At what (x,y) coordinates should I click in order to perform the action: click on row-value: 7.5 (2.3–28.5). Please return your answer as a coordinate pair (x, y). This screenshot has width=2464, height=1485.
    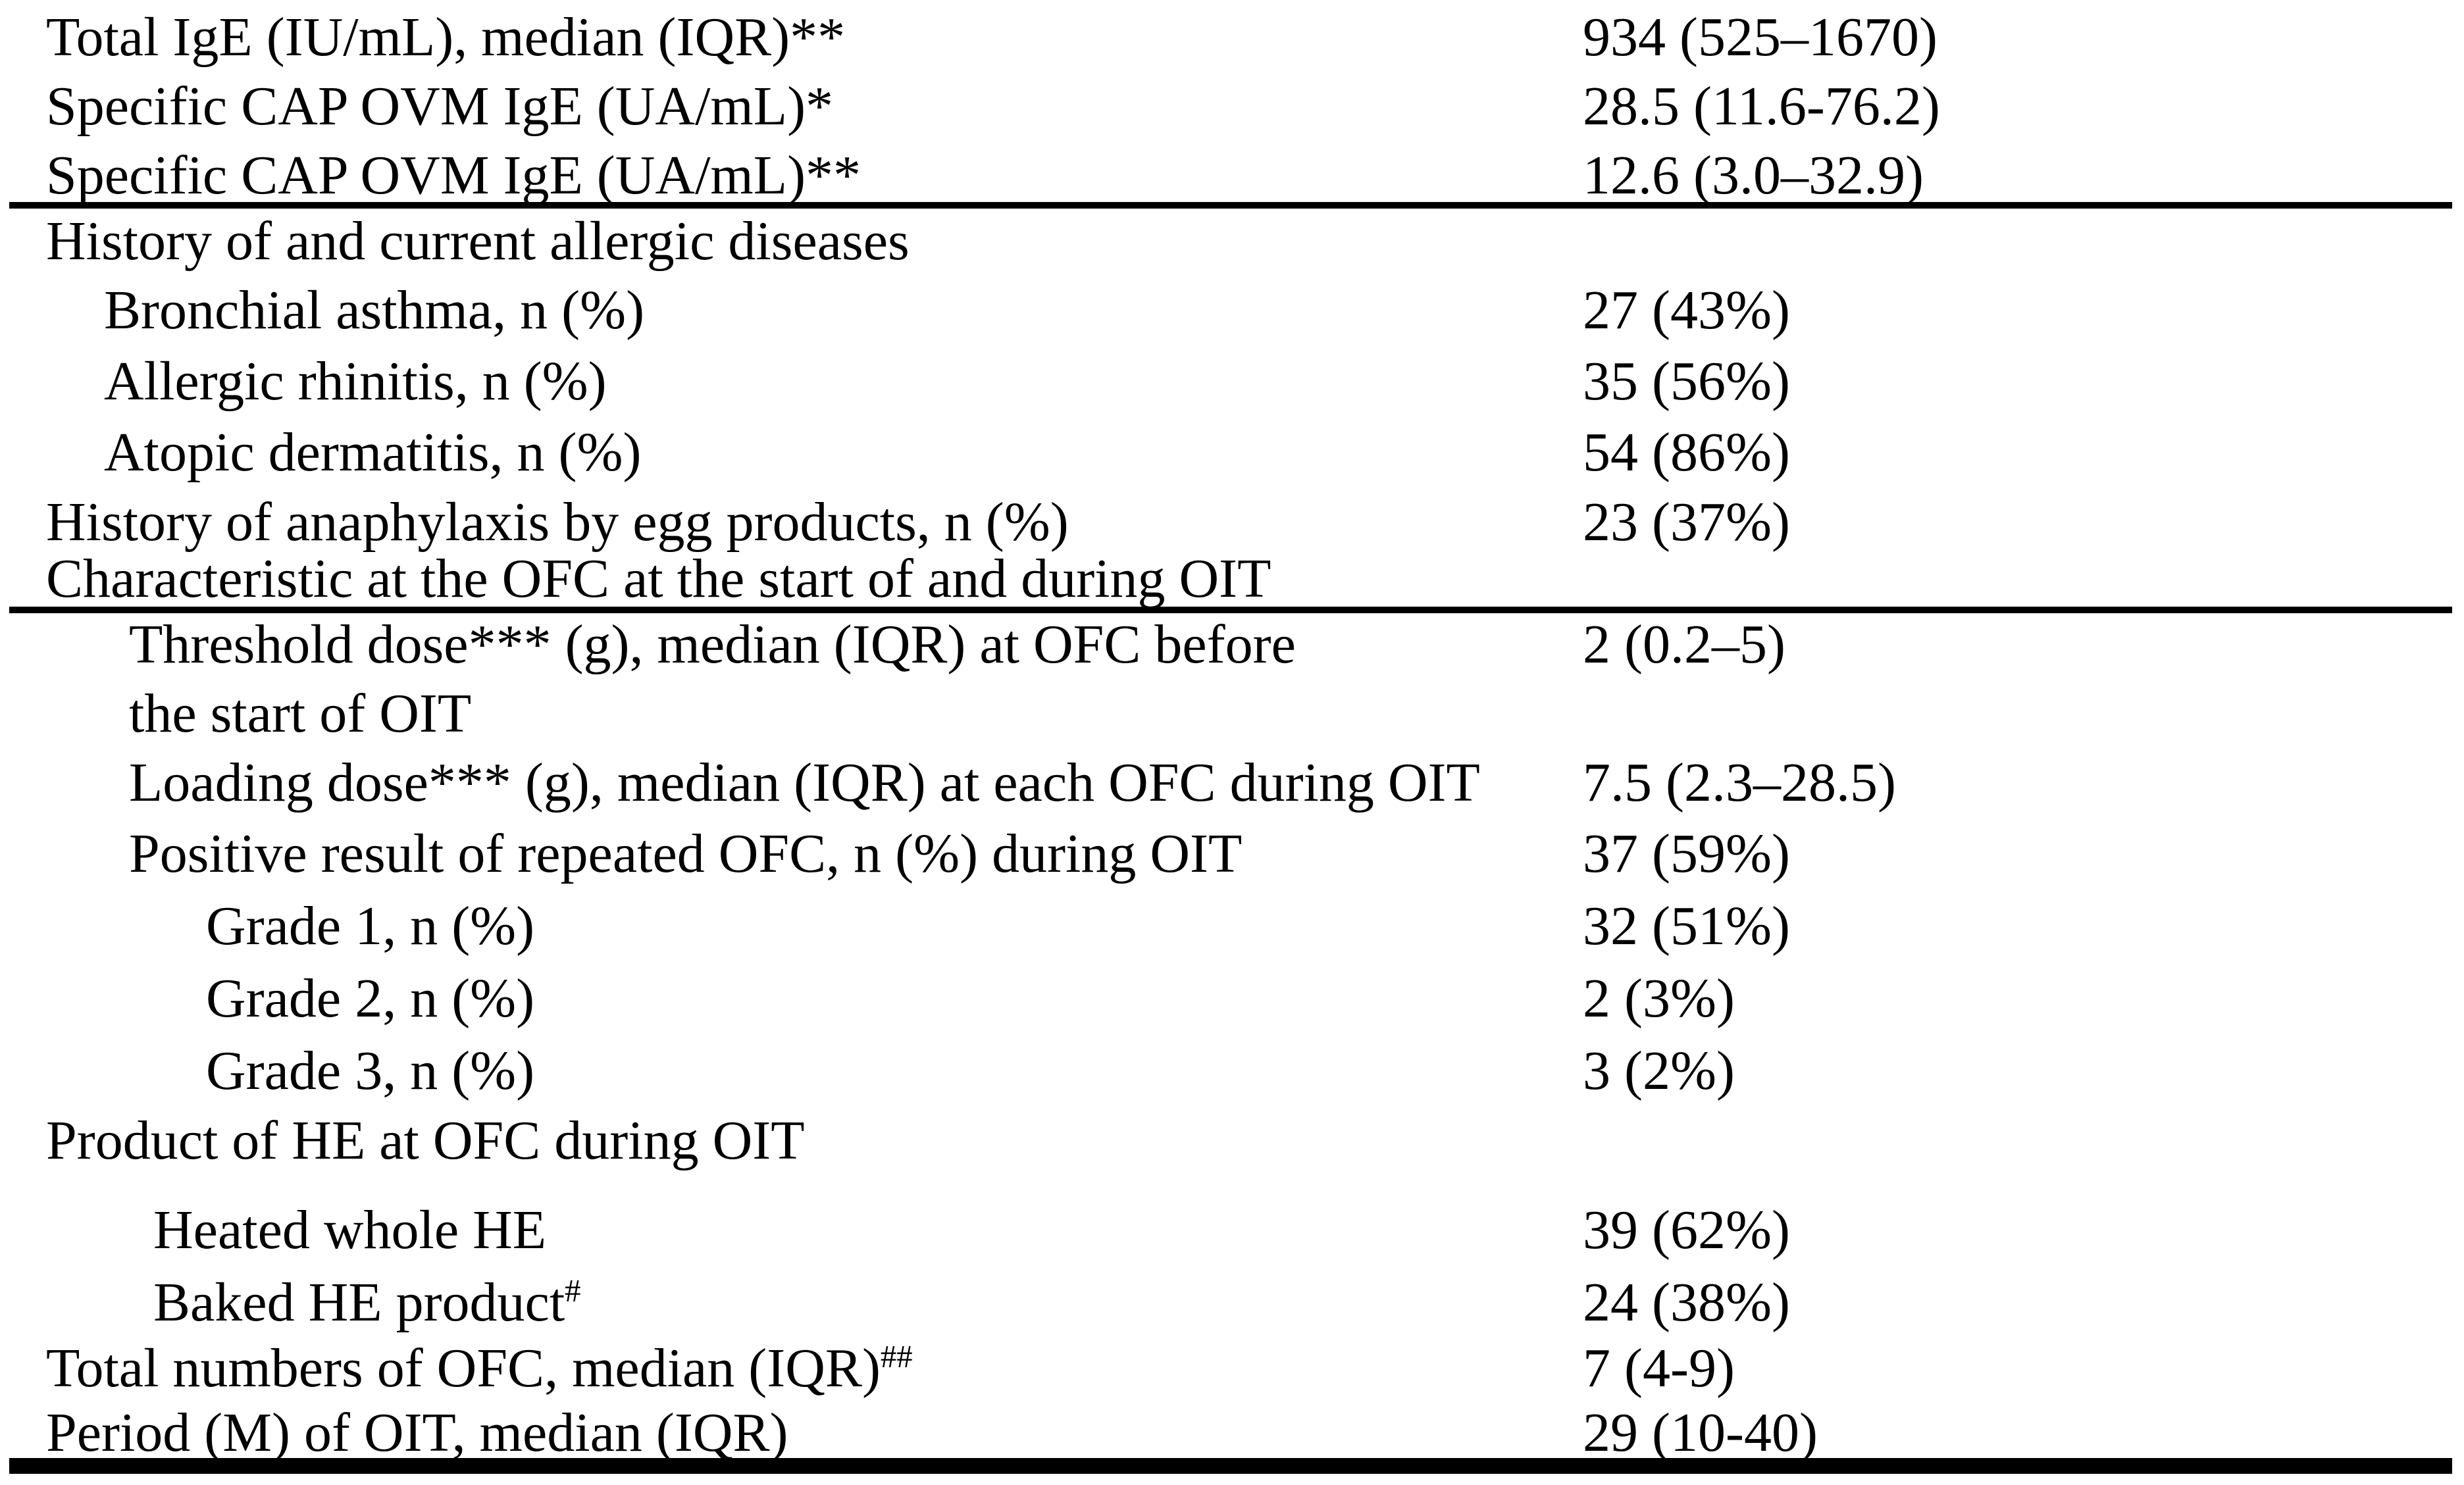
    Looking at the image, I should click on (1739, 782).